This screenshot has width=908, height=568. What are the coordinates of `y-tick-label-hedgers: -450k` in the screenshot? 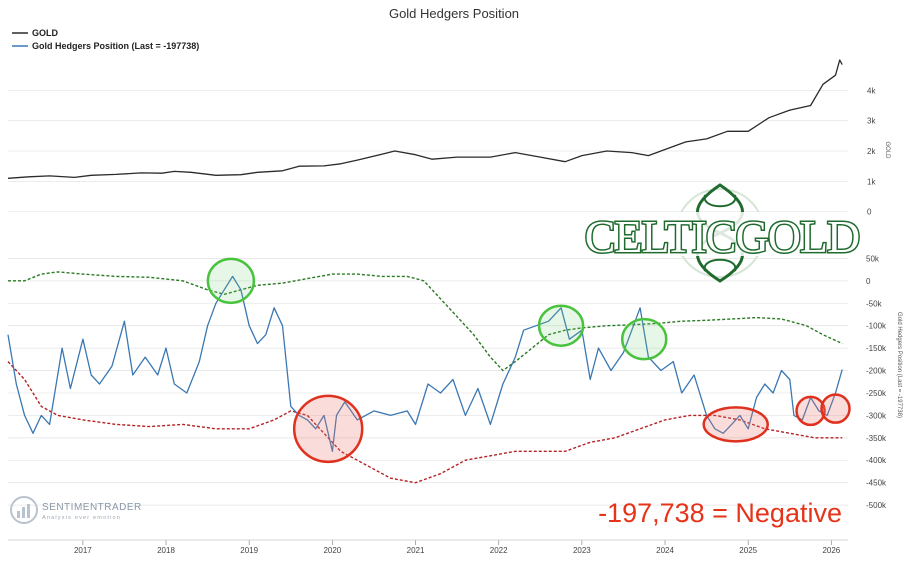 It's located at (876, 483).